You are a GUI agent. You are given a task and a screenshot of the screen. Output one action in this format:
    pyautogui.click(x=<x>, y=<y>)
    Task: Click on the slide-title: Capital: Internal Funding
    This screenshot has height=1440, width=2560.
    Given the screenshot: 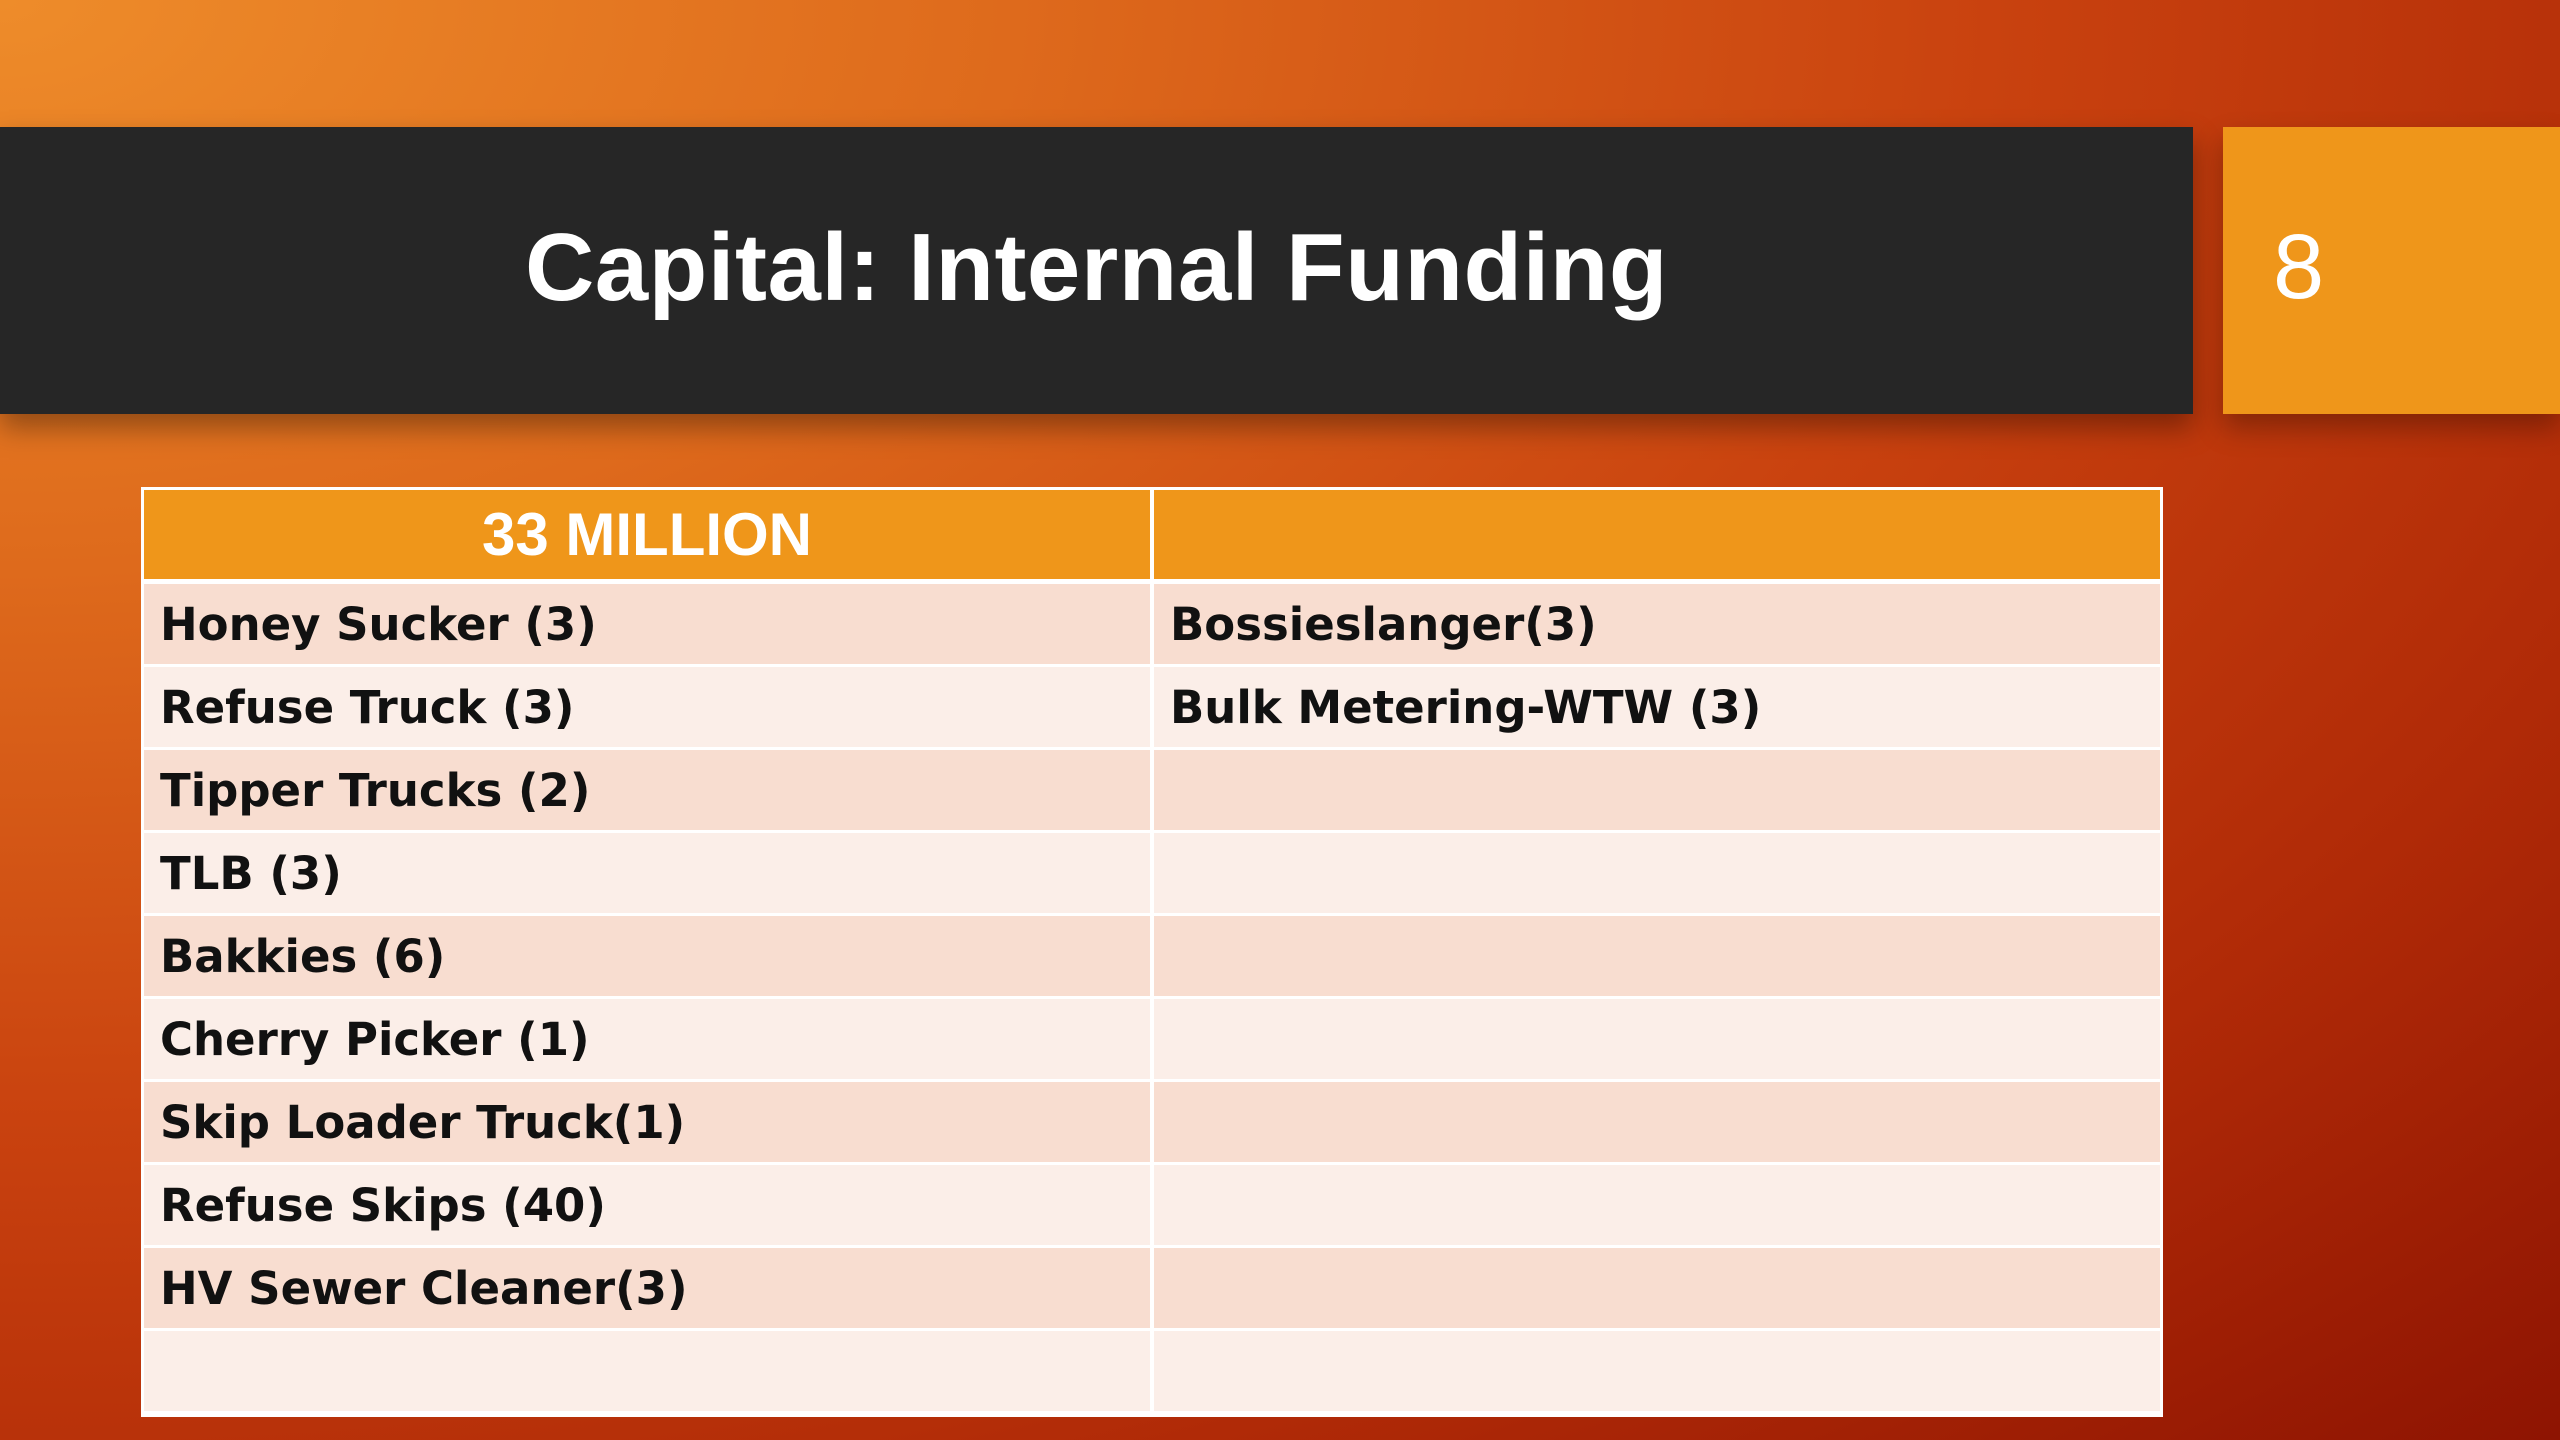 What is the action you would take?
    pyautogui.click(x=1096, y=267)
    